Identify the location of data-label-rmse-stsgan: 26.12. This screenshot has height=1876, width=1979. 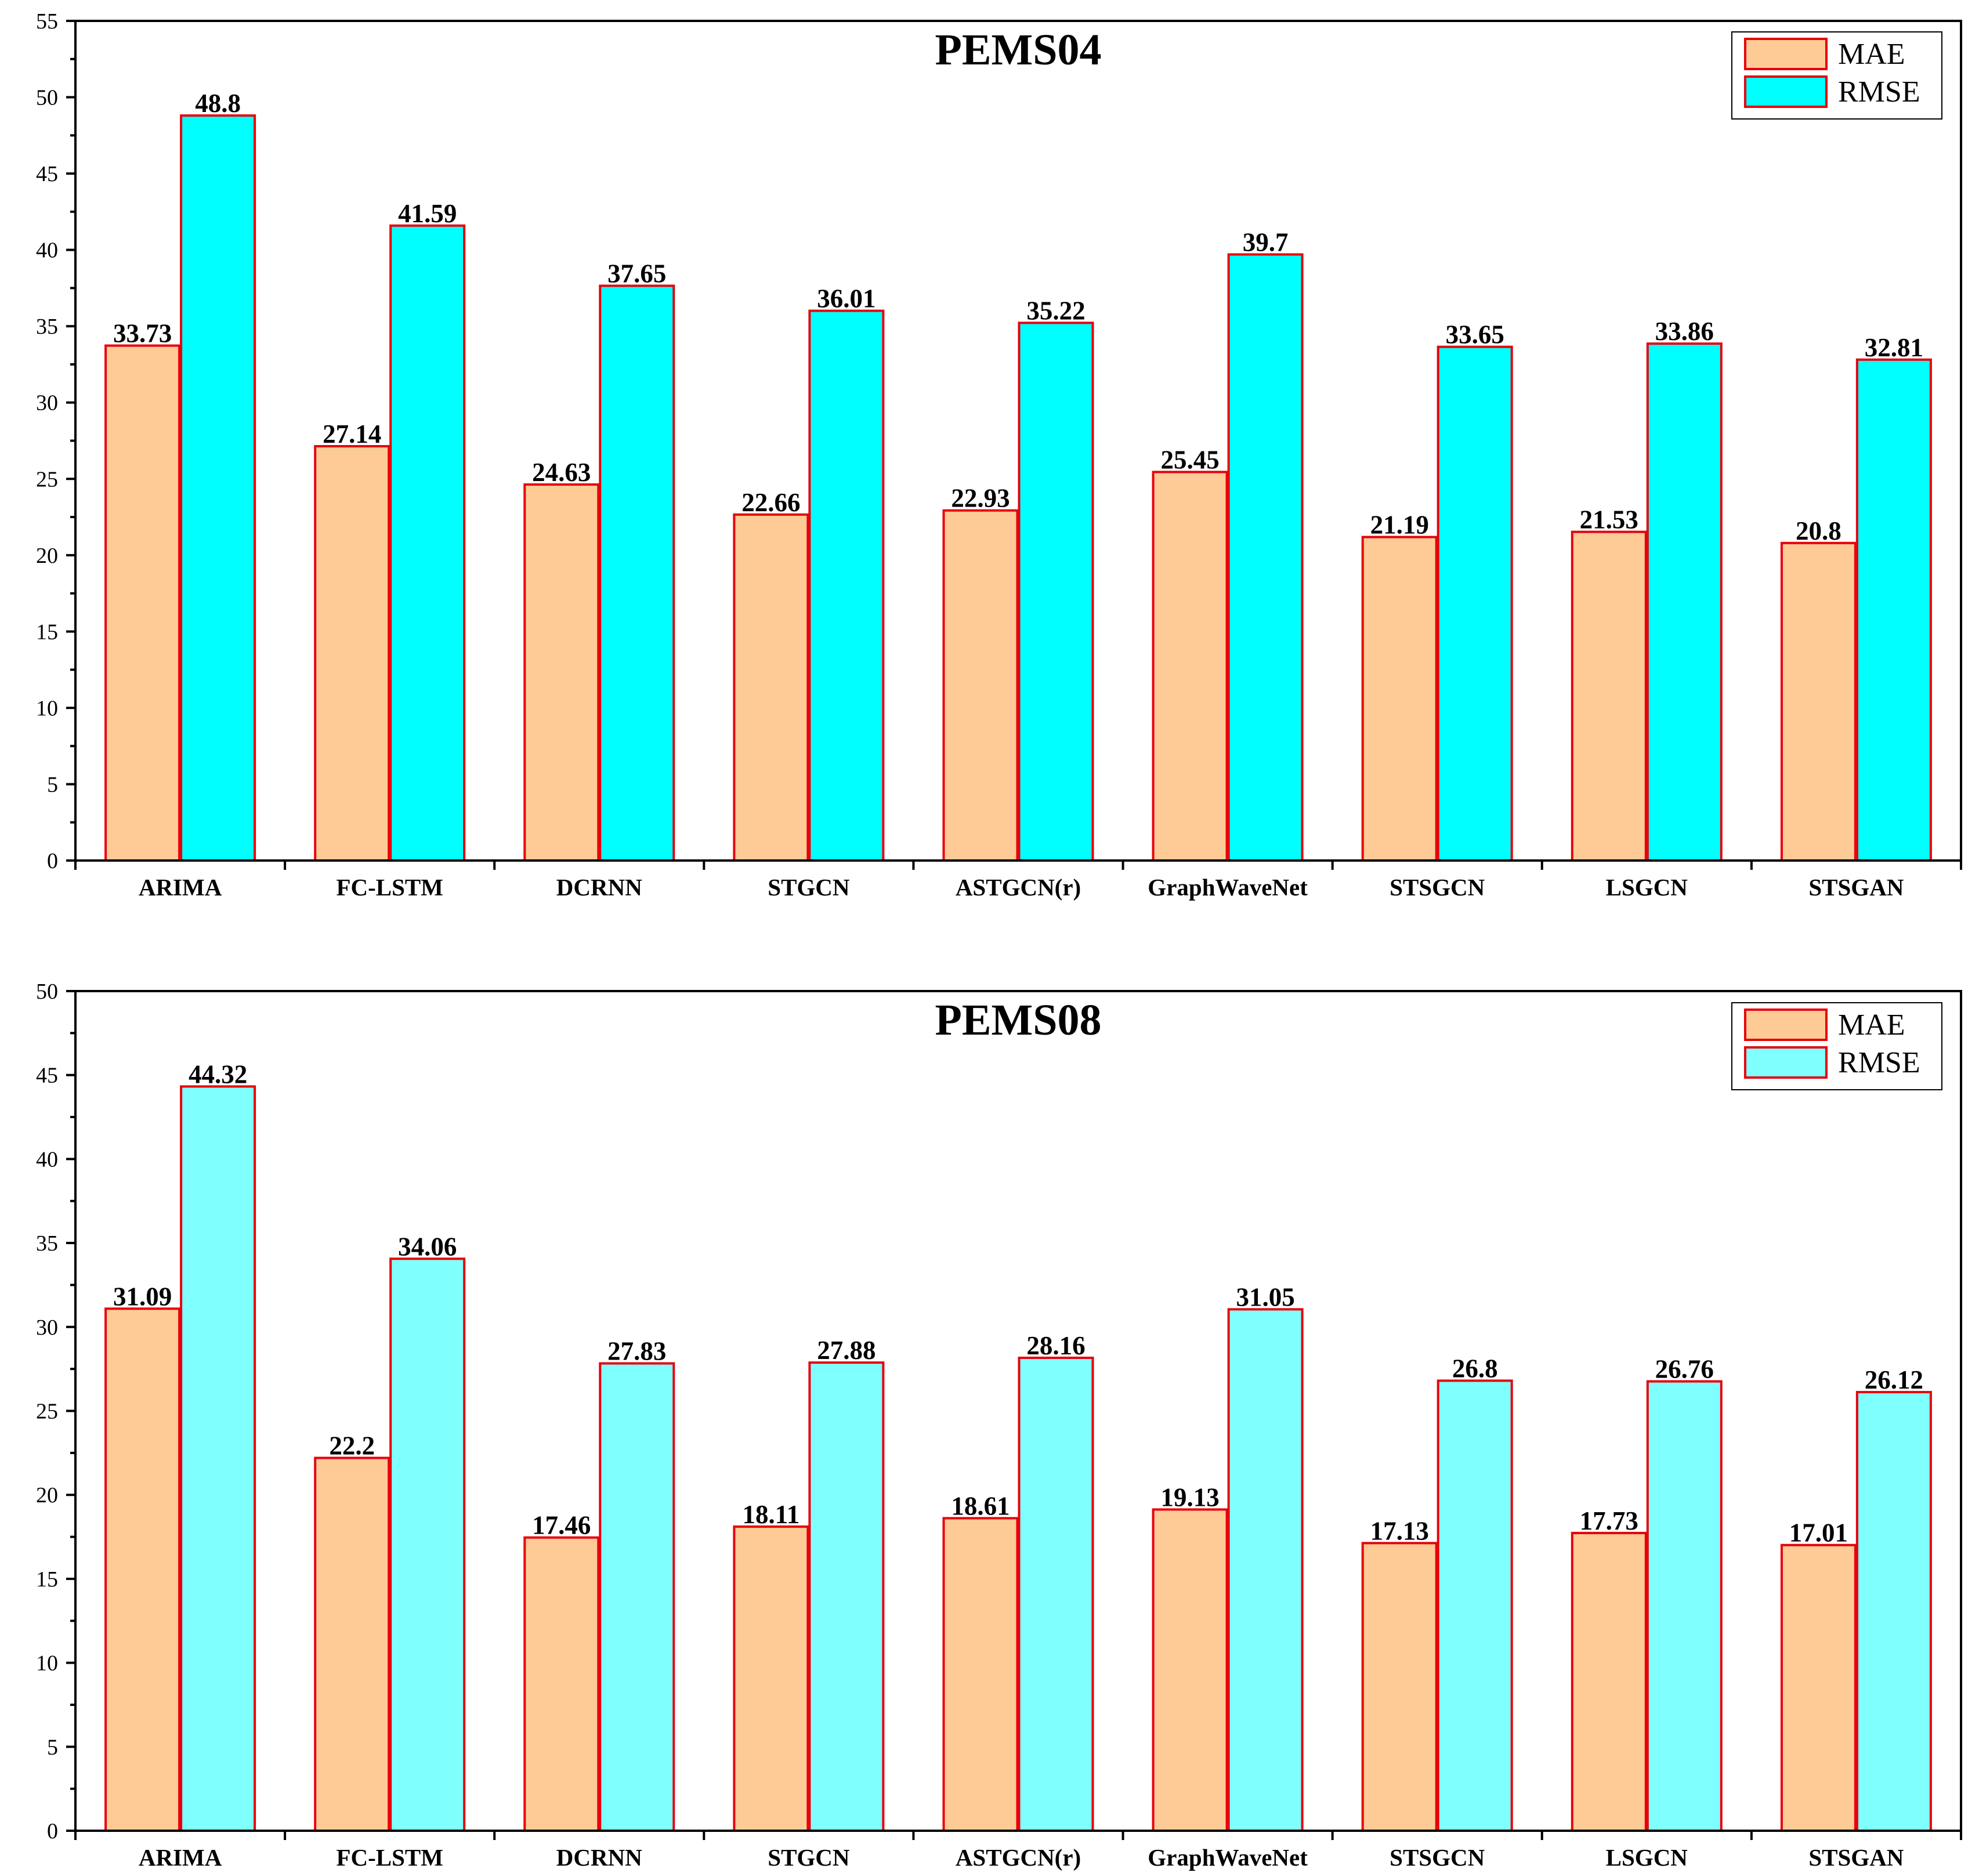
(1894, 1379).